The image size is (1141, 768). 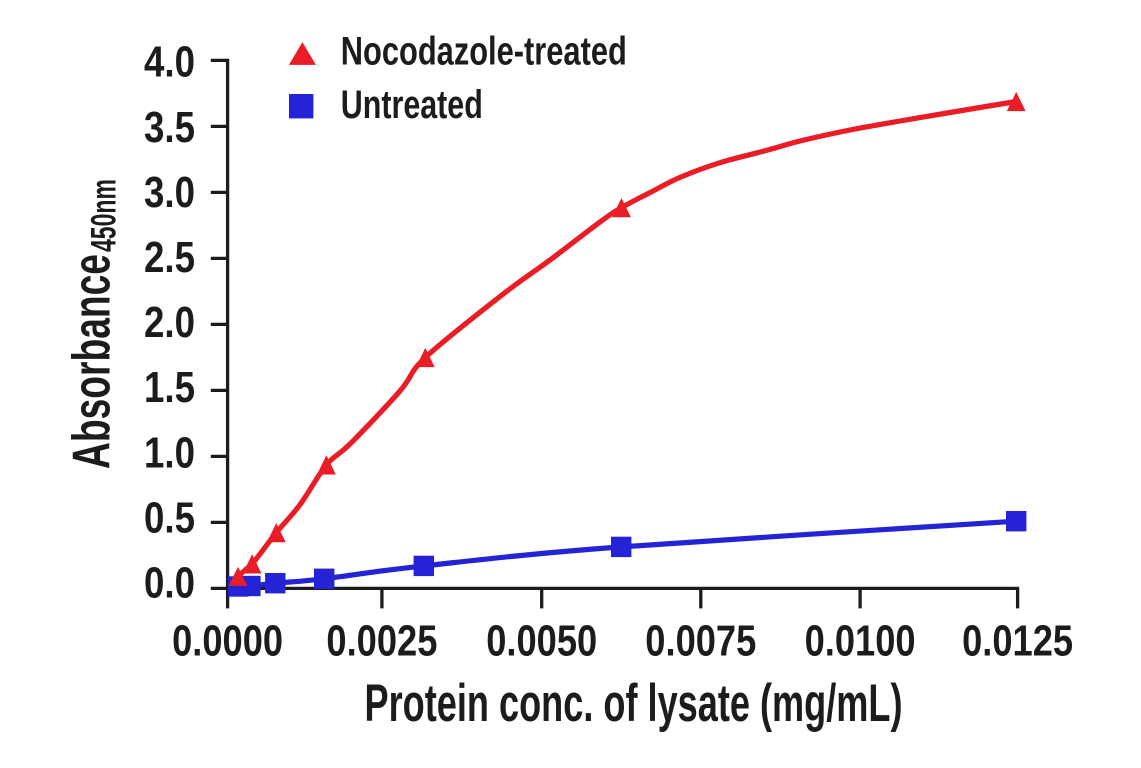 I want to click on svg-text: 0.0000, so click(x=227, y=641).